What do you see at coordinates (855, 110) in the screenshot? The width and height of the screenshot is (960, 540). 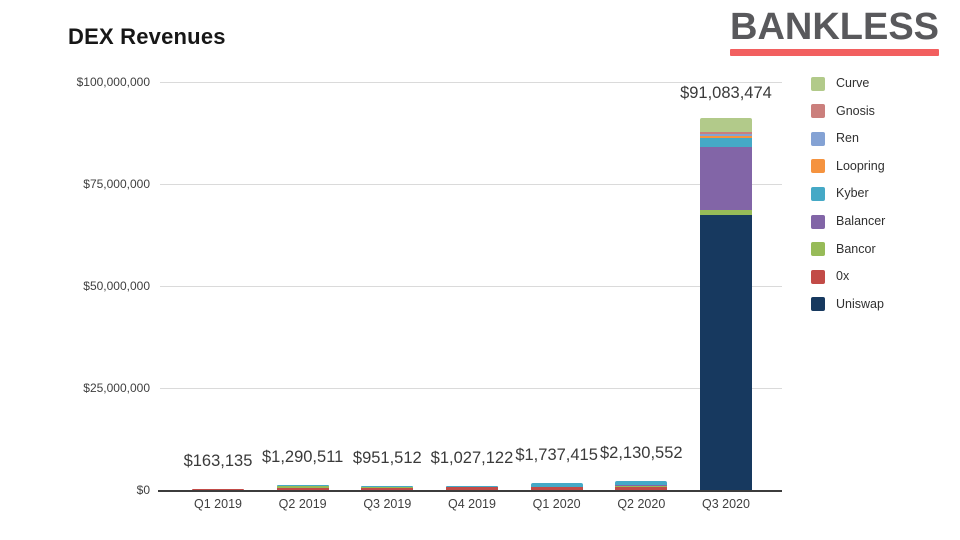 I see `legend-label-gnosis: Gnosis` at bounding box center [855, 110].